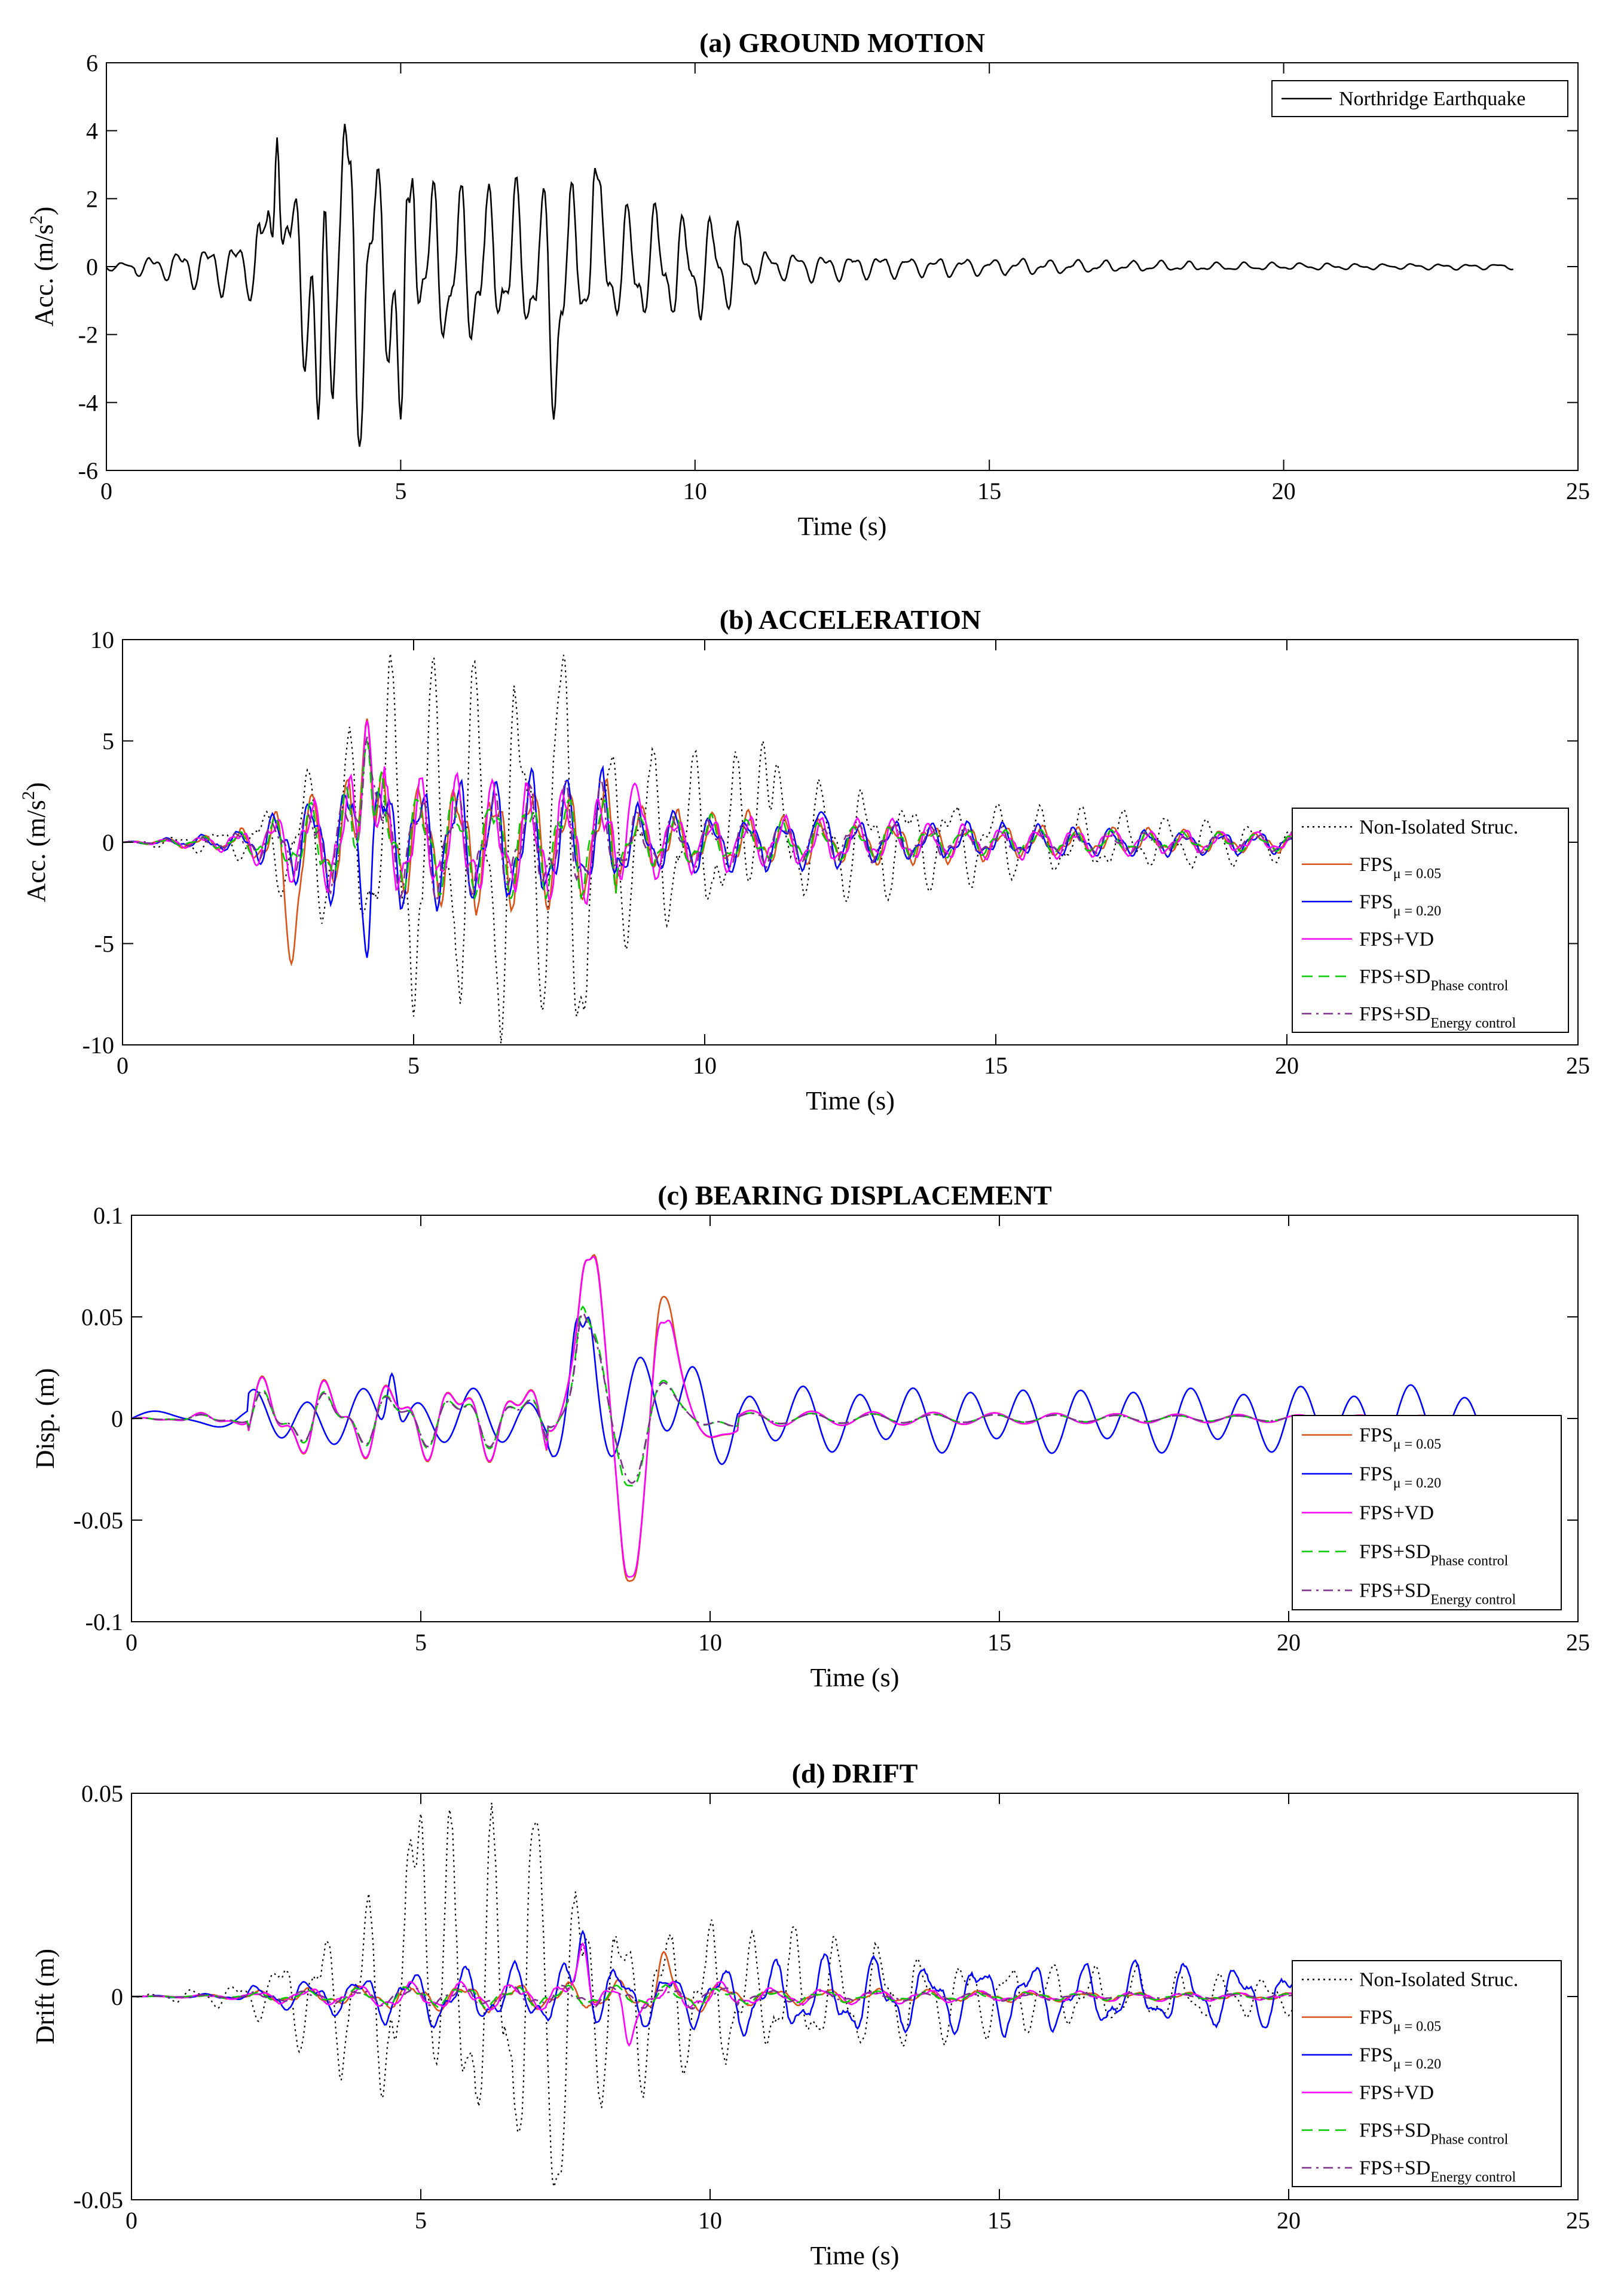 The height and width of the screenshot is (2296, 1624). I want to click on chart-title: (a) GROUND MOTION, so click(842, 43).